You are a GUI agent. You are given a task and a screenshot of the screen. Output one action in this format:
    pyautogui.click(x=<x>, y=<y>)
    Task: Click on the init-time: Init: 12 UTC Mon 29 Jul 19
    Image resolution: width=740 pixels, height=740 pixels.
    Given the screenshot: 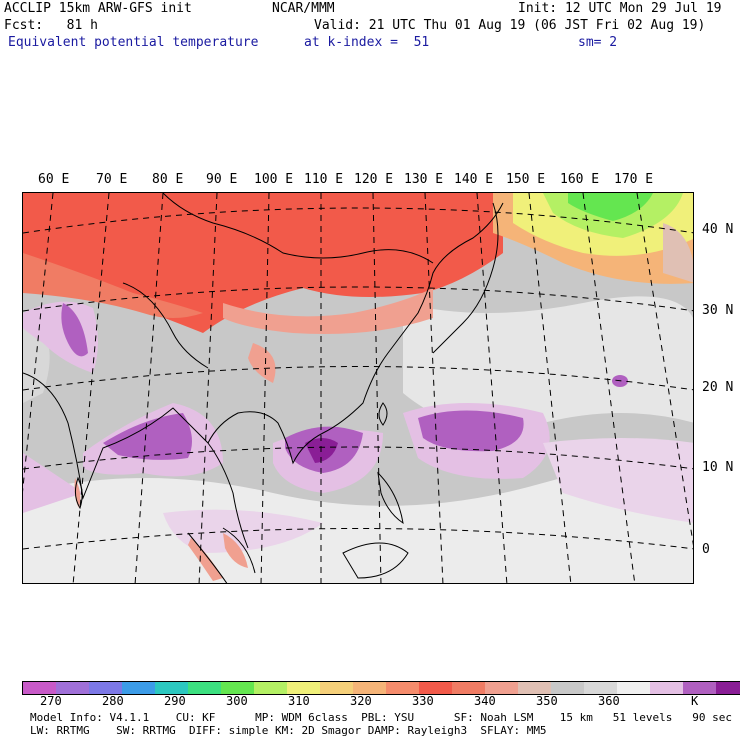 What is the action you would take?
    pyautogui.click(x=620, y=8)
    